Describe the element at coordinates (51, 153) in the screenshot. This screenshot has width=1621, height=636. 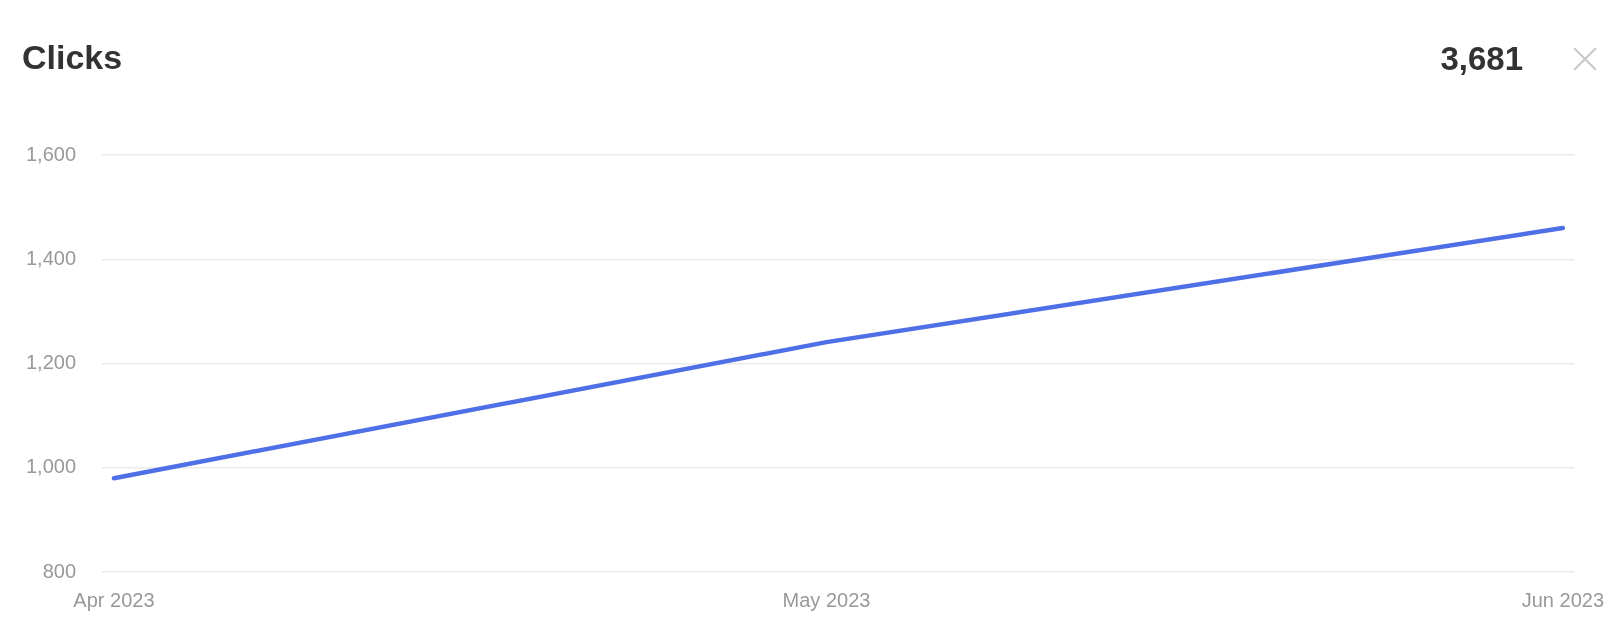
I see `y-tick-label: 1,600` at that location.